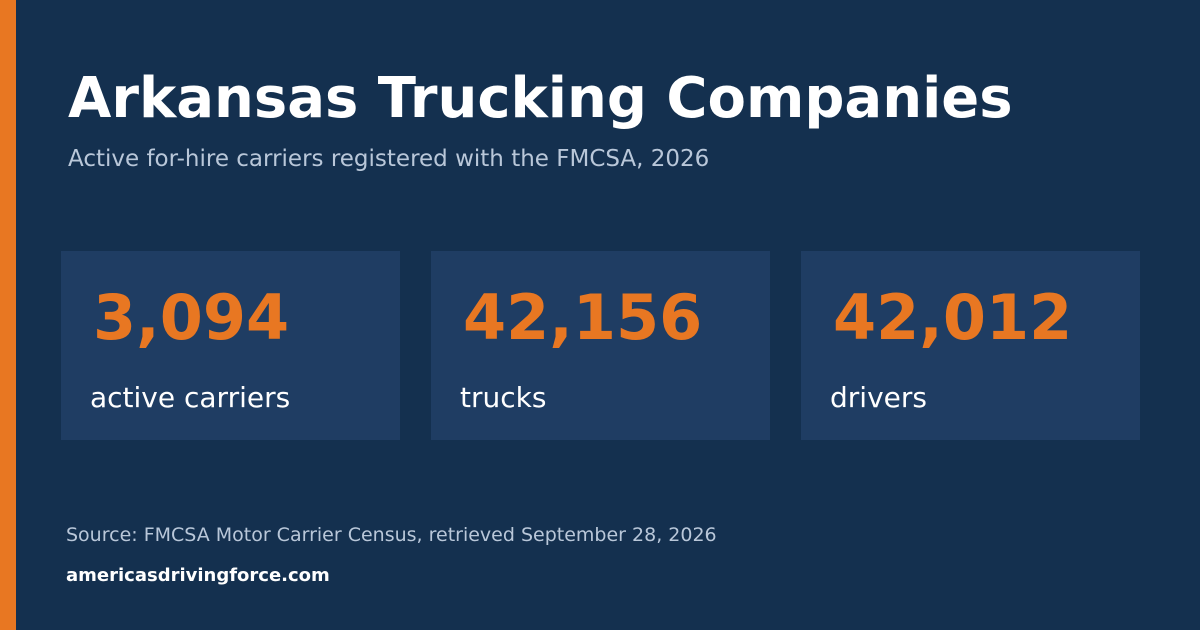 The width and height of the screenshot is (1200, 630). Describe the element at coordinates (878, 397) in the screenshot. I see `stat-label: drivers` at that location.